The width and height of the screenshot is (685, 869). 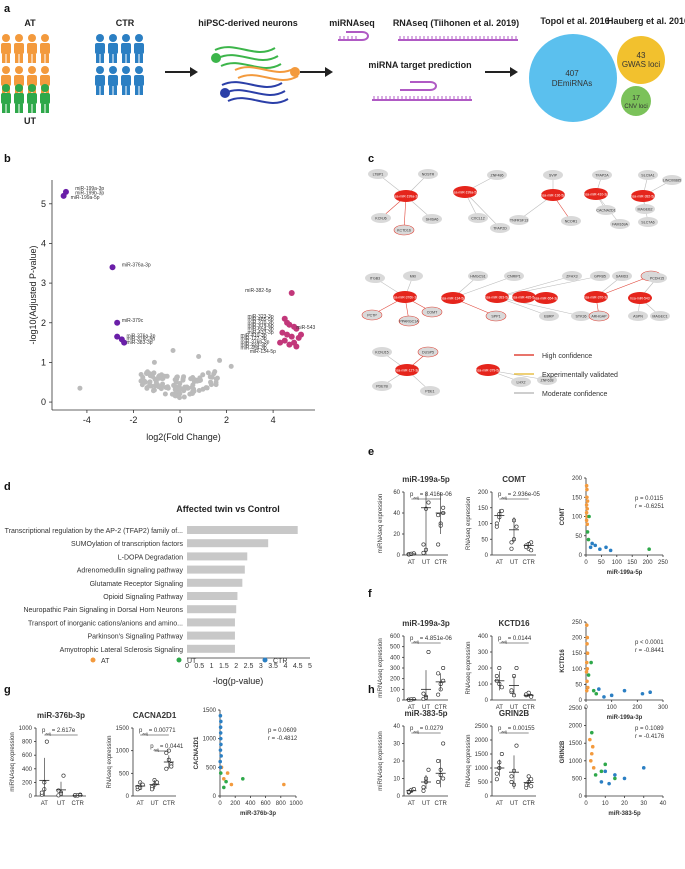 I want to click on ut-point, so click(x=591, y=732).